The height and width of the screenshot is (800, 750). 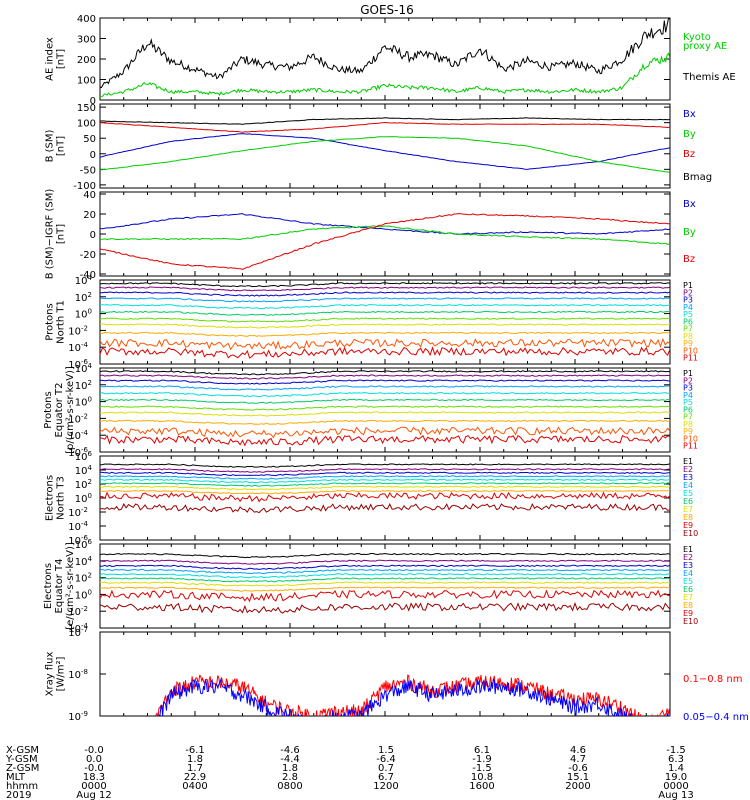 What do you see at coordinates (385, 562) in the screenshot?
I see `series-line-e2` at bounding box center [385, 562].